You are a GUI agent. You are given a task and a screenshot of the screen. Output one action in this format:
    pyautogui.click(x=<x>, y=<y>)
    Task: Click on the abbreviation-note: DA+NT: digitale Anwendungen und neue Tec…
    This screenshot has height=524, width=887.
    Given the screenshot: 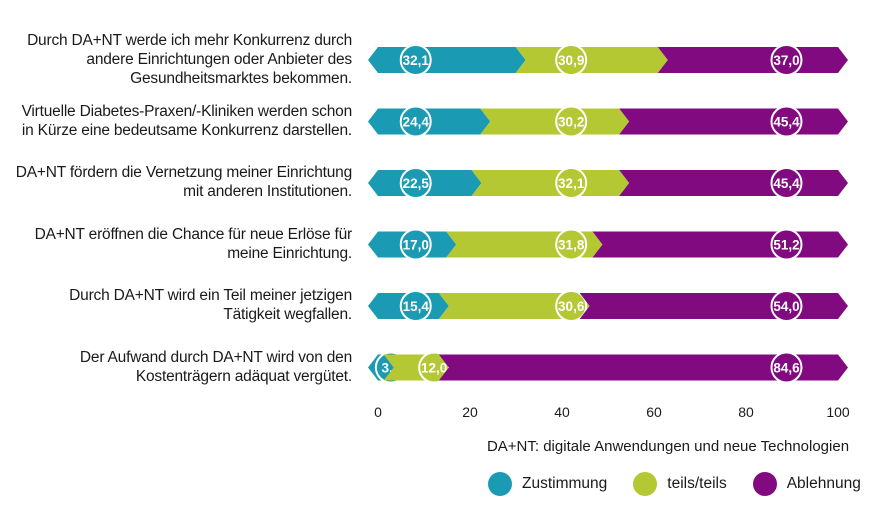 What is the action you would take?
    pyautogui.click(x=668, y=446)
    